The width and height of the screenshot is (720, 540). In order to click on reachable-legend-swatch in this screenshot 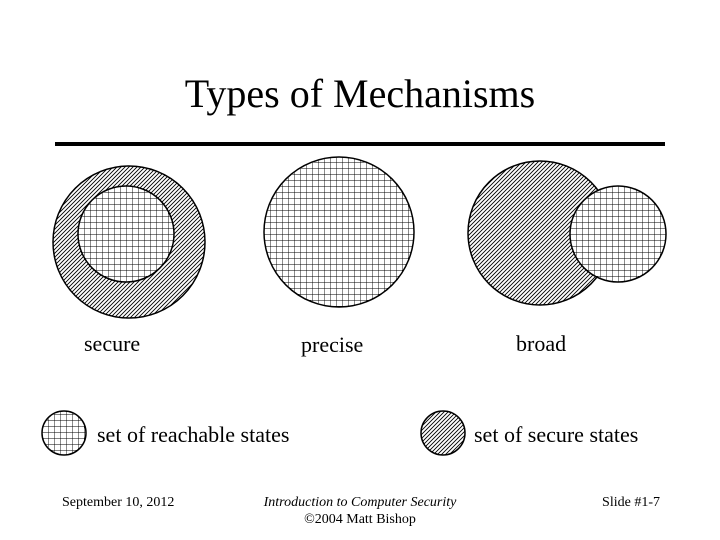, I will do `click(64, 433)`.